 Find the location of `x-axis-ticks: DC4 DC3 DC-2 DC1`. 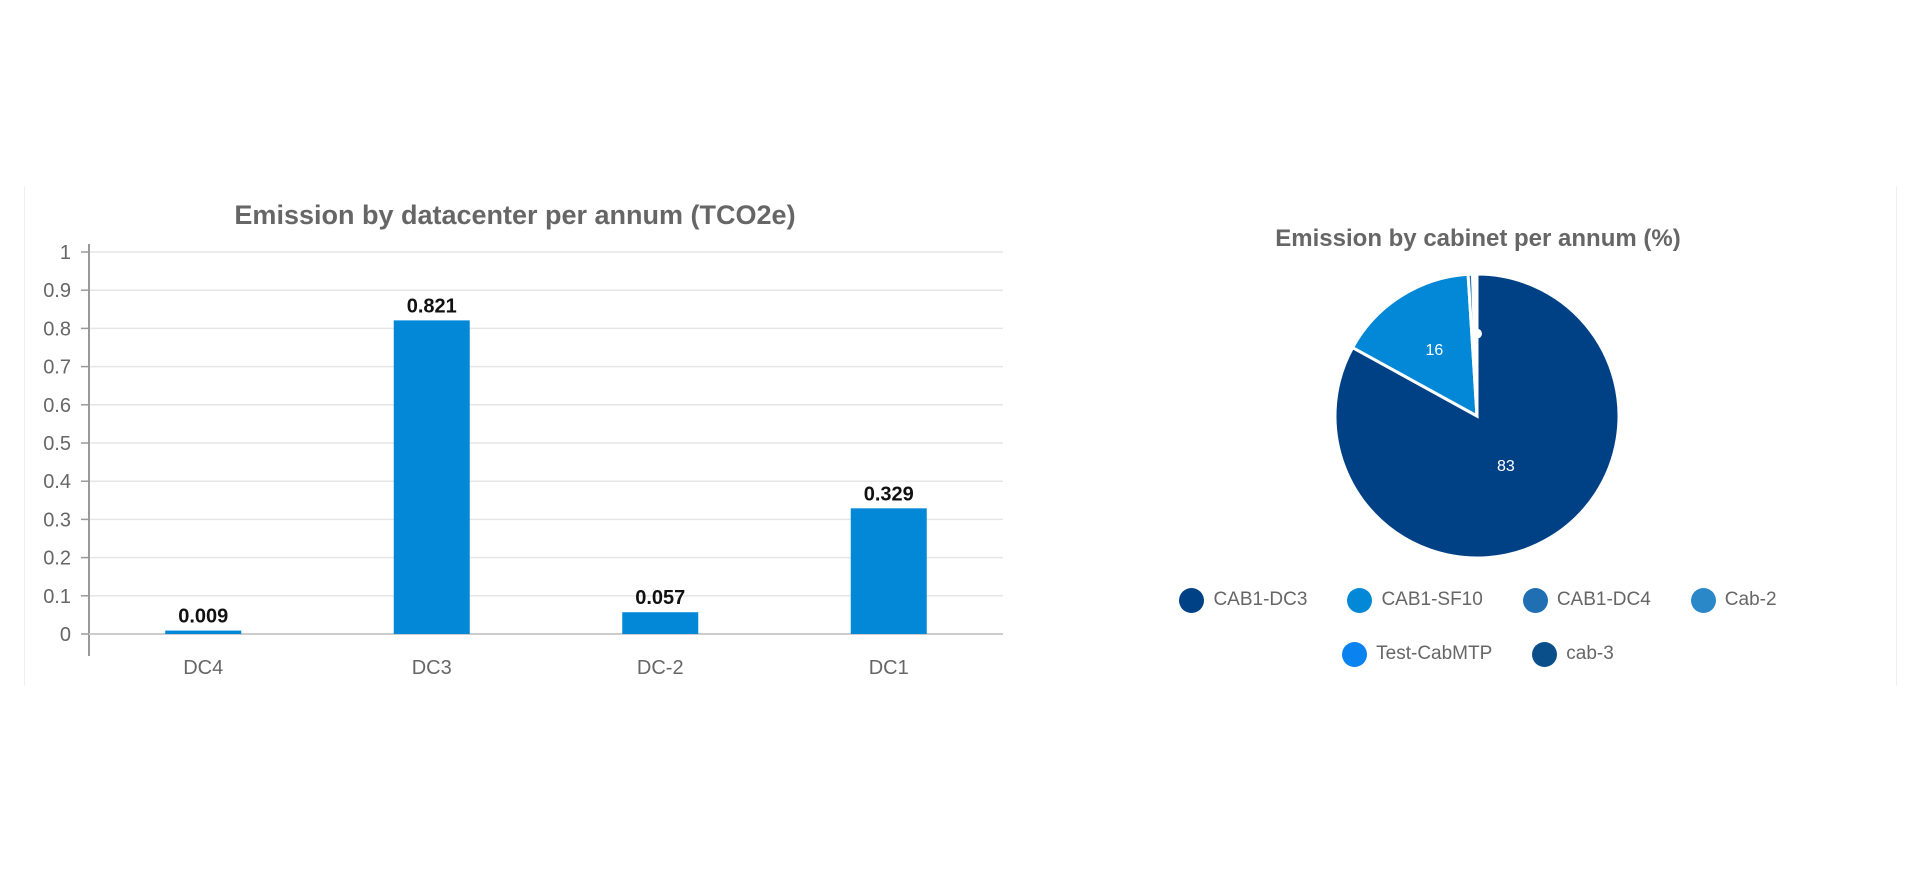

x-axis-ticks: DC4 DC3 DC-2 DC1 is located at coordinates (546, 668).